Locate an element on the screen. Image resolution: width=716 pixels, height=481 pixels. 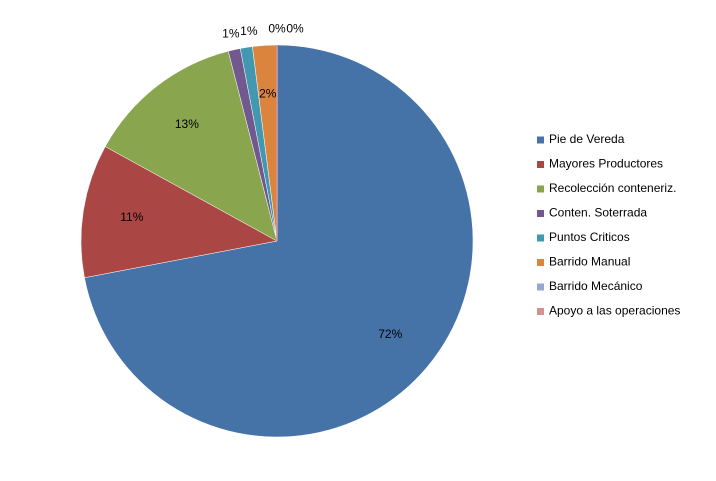
legend-label: Pie de Vereda is located at coordinates (587, 139).